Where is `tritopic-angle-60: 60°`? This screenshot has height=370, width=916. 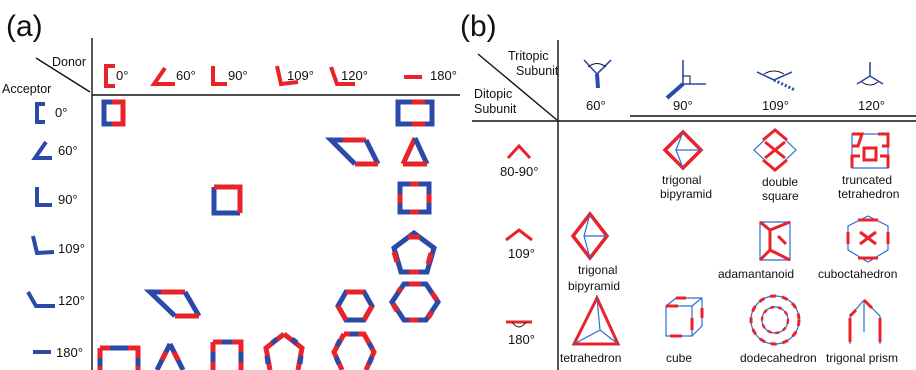
tritopic-angle-60: 60° is located at coordinates (596, 105).